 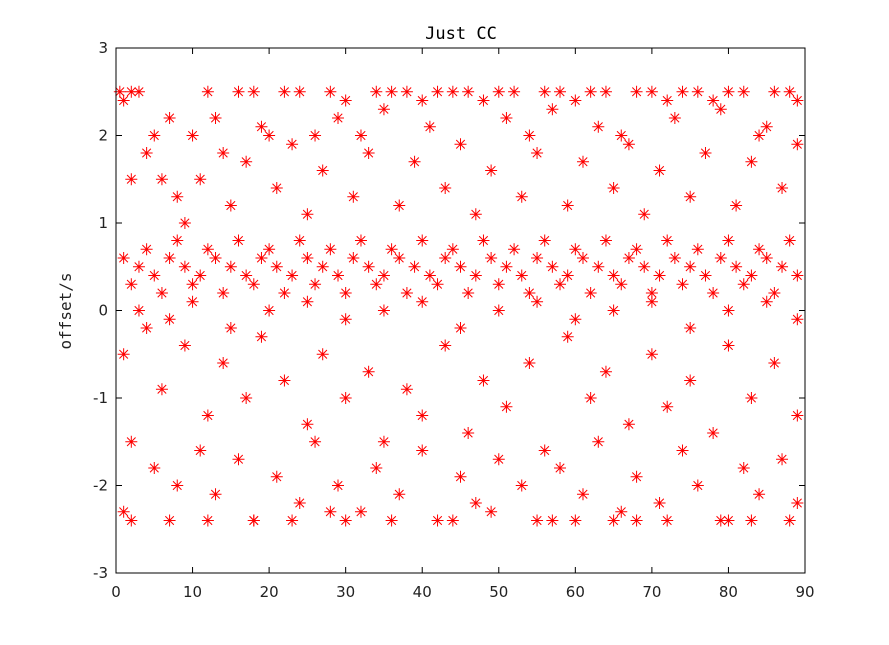 I want to click on x-tick-label: 50, so click(x=498, y=592).